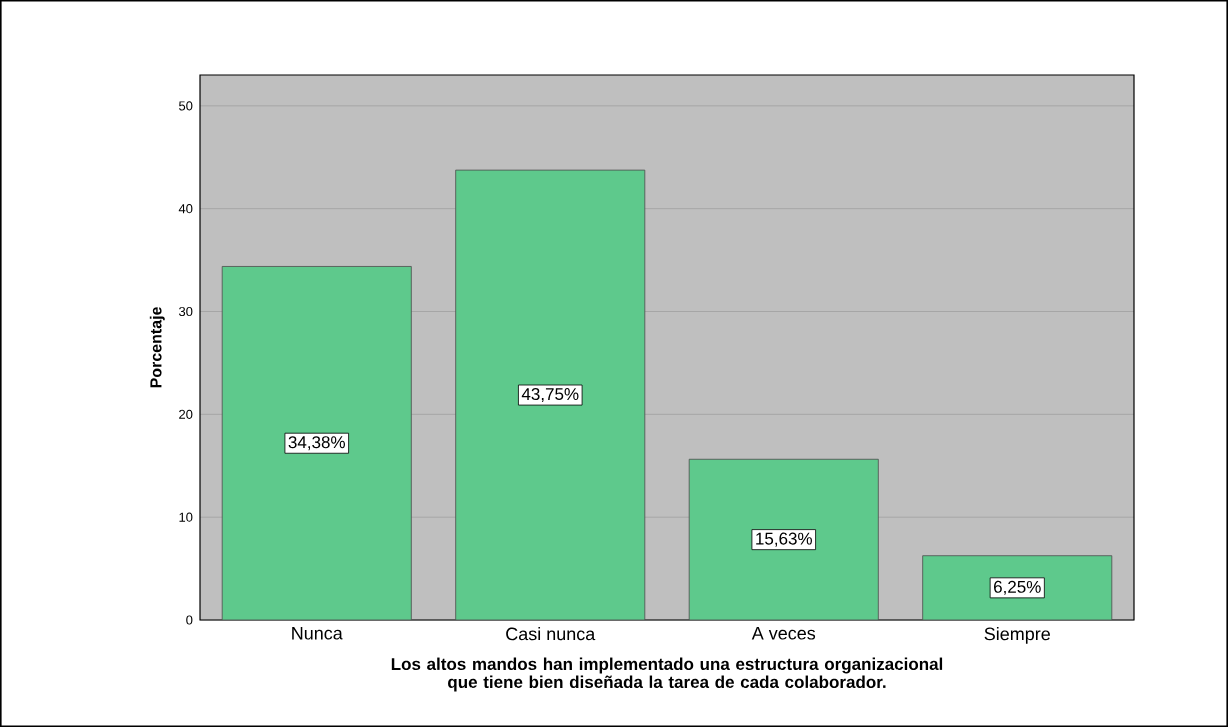 The image size is (1228, 727). Describe the element at coordinates (667, 674) in the screenshot. I see `x-axis-title: Los altos mandos han implementado una estructura organizacional que tiene bien diseñada la tarea de cada colaborador.` at that location.